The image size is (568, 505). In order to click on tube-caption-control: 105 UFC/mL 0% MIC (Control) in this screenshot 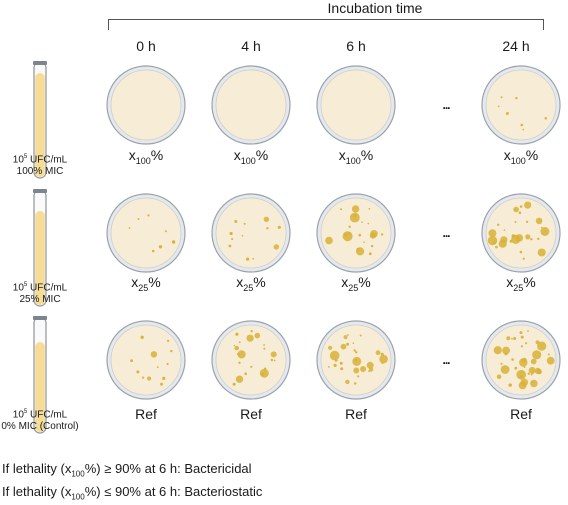, I will do `click(40, 421)`.